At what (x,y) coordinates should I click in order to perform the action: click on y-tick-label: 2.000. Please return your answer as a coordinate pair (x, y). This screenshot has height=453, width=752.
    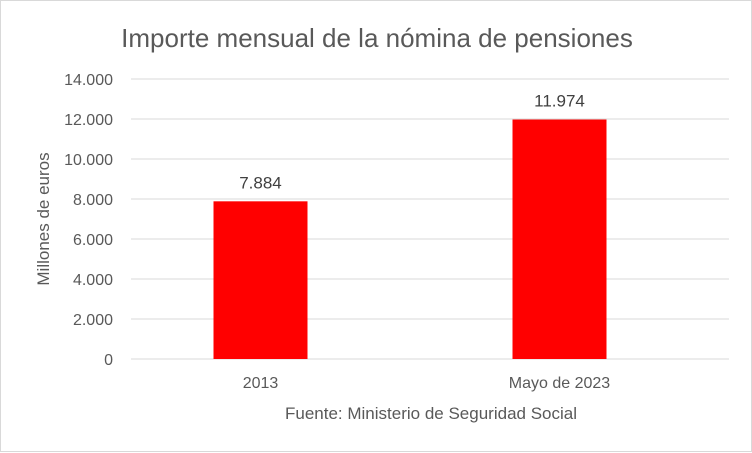
    Looking at the image, I should click on (93, 320).